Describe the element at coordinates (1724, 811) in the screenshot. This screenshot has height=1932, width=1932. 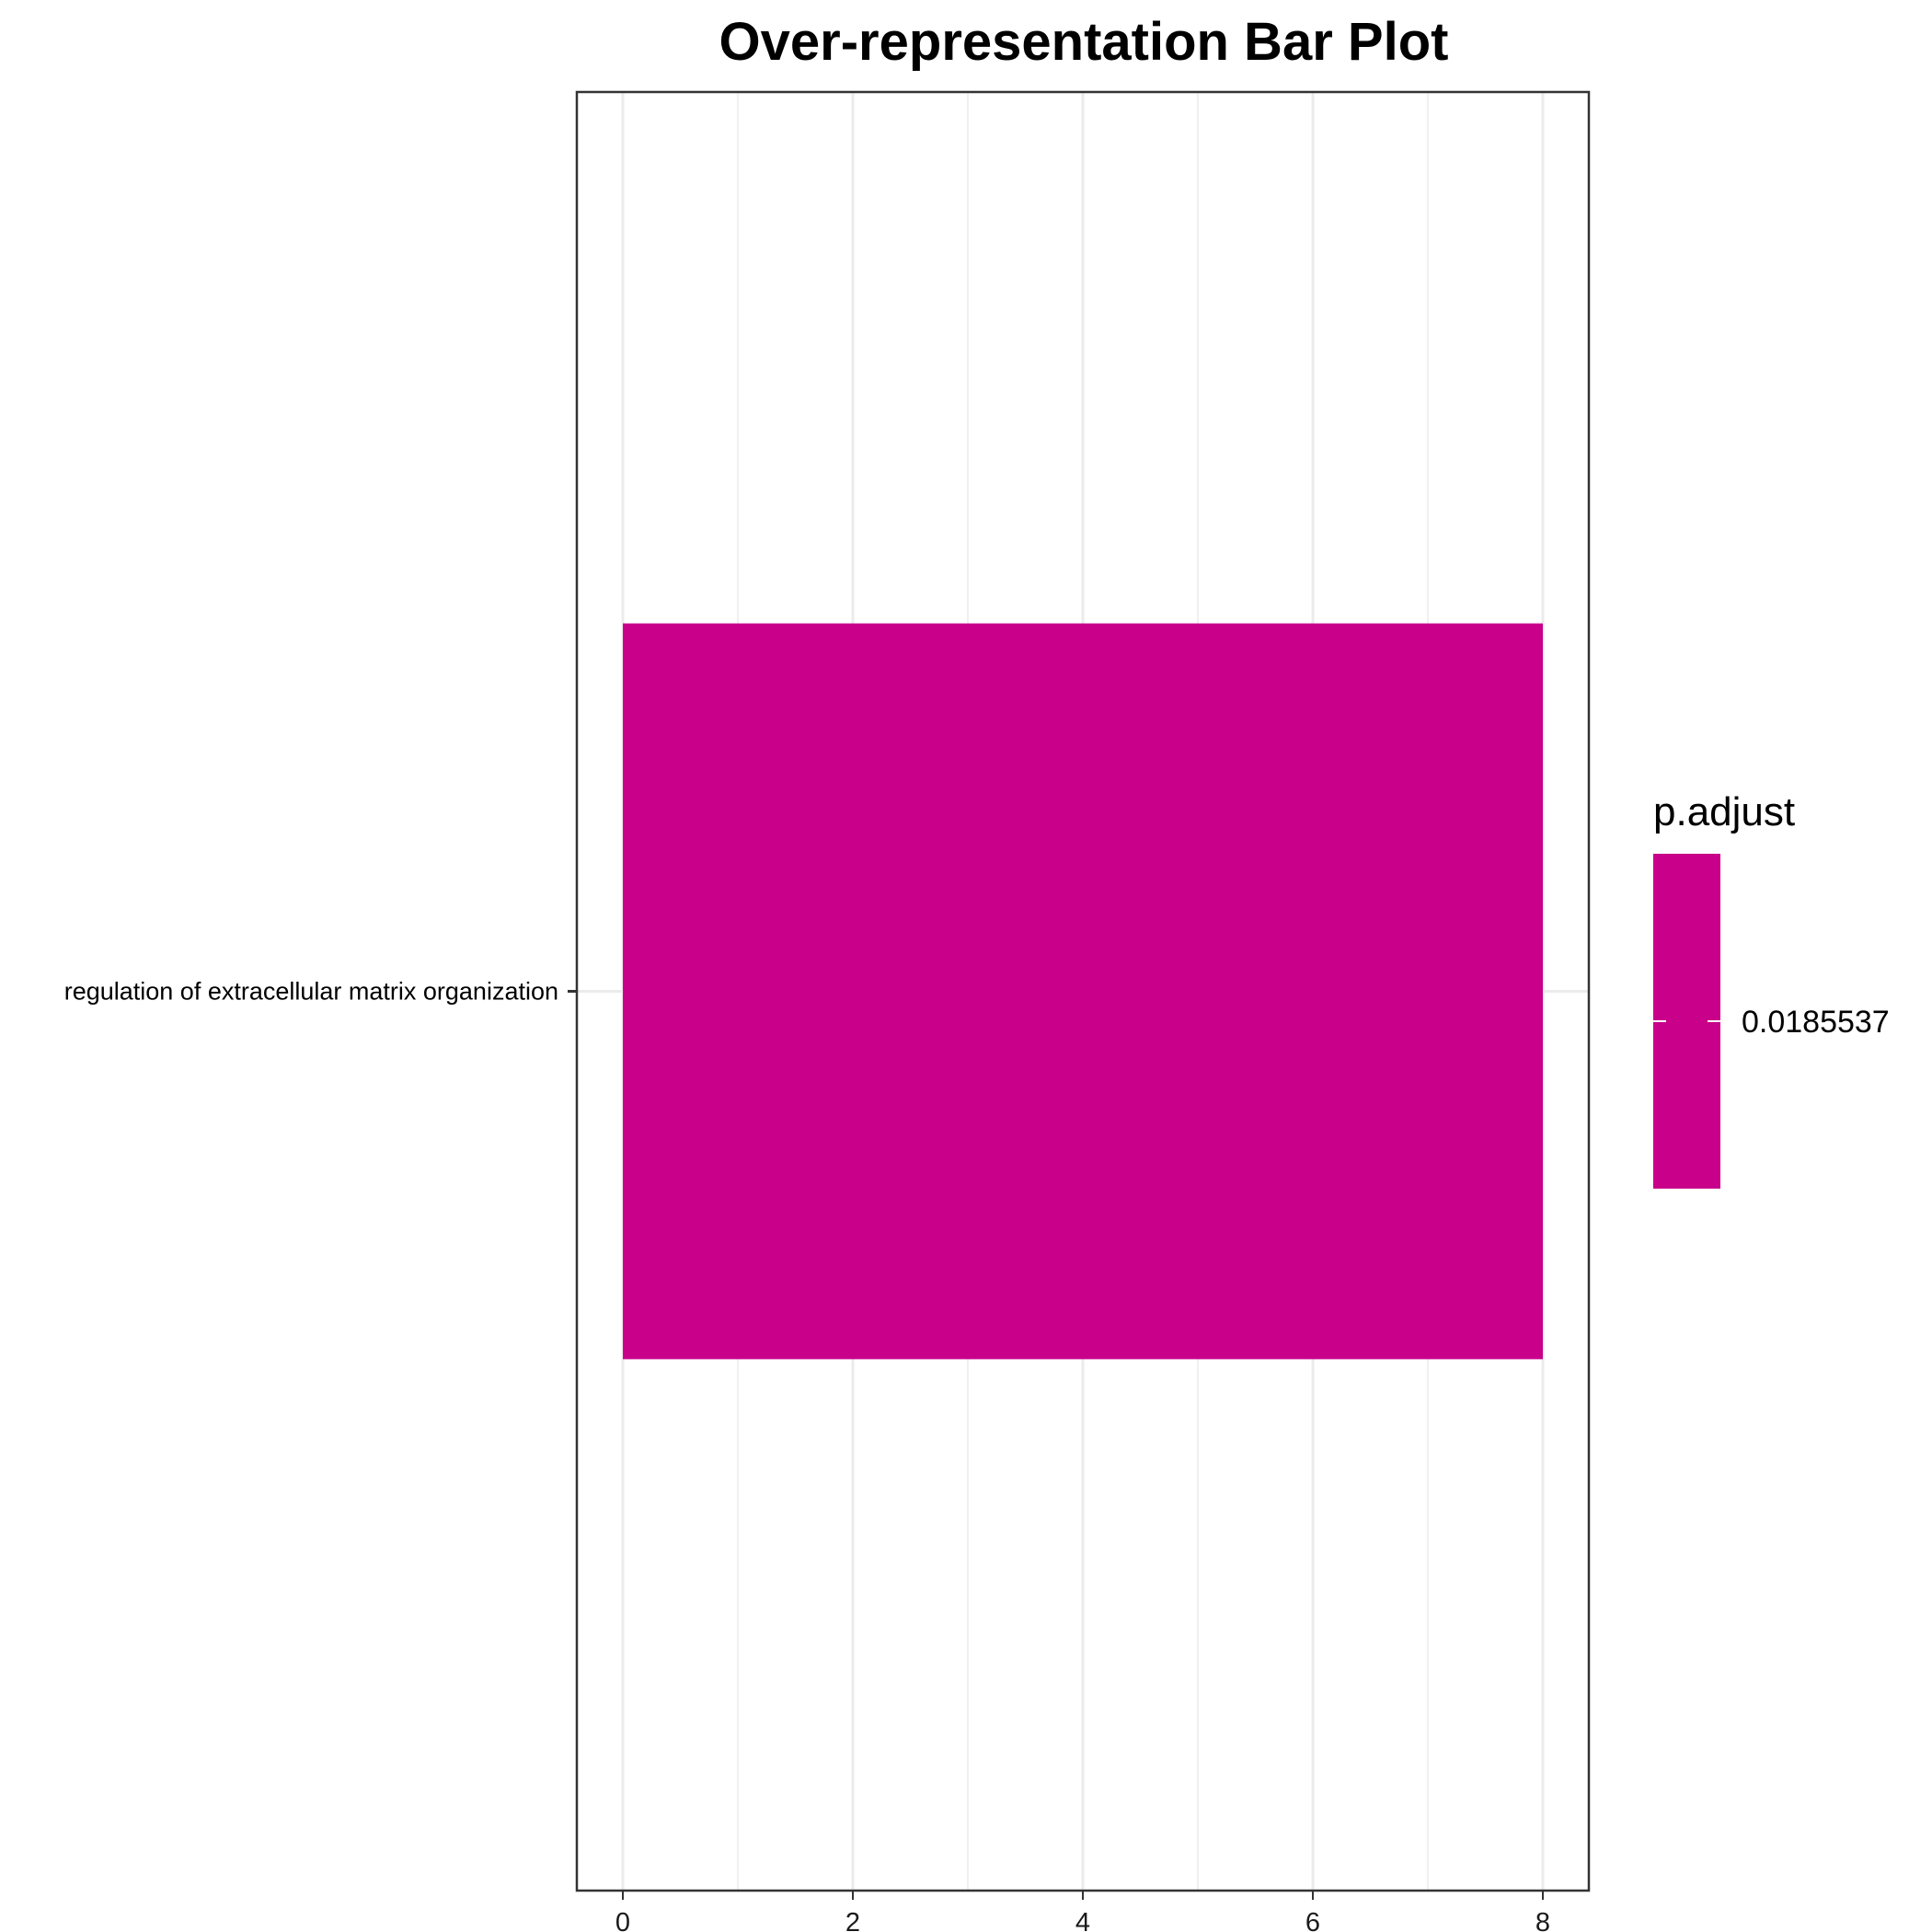
I see `legend-title: p.adjust` at that location.